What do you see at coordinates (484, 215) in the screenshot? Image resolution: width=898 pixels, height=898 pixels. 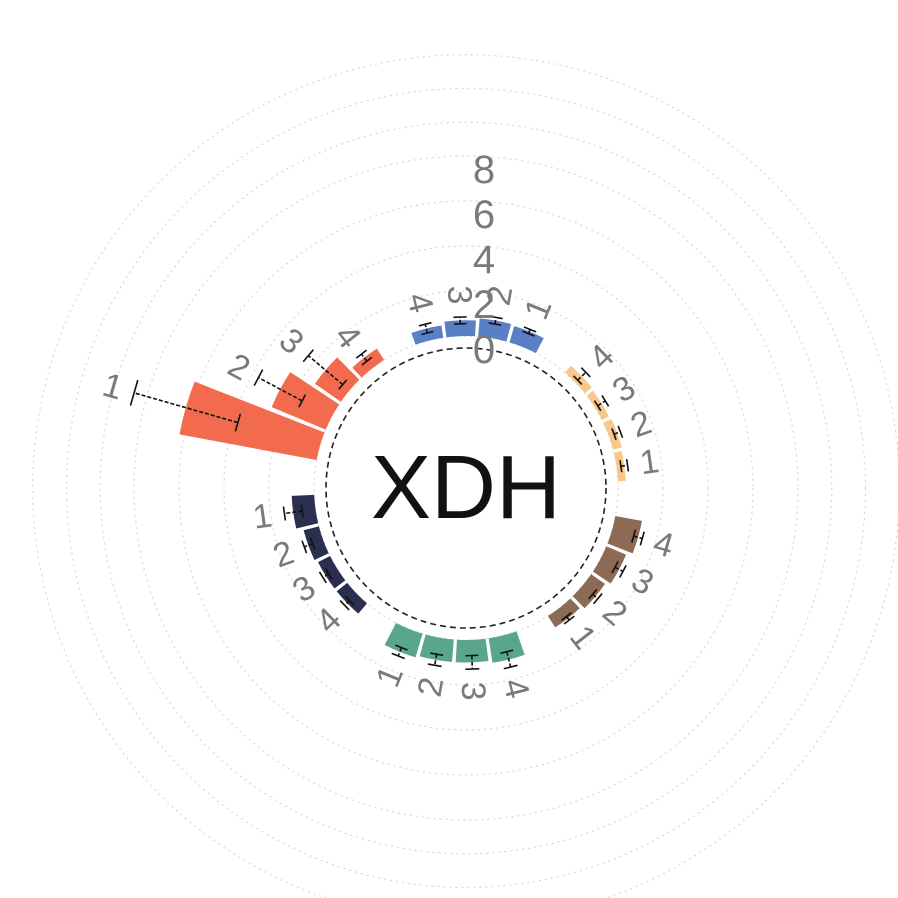 I see `radial-tick-label: 6` at bounding box center [484, 215].